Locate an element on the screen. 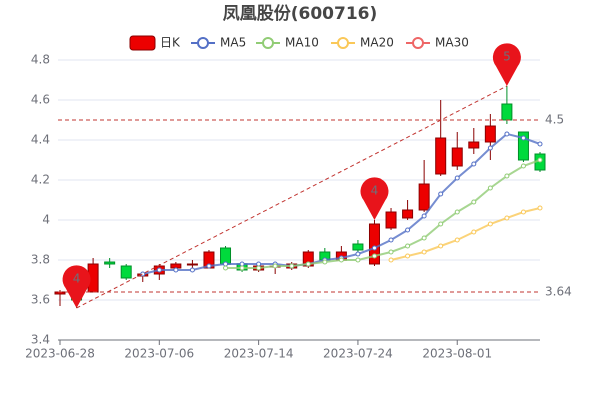 This screenshot has width=600, height=400. x-tick-label: 2023-07-24 is located at coordinates (358, 354).